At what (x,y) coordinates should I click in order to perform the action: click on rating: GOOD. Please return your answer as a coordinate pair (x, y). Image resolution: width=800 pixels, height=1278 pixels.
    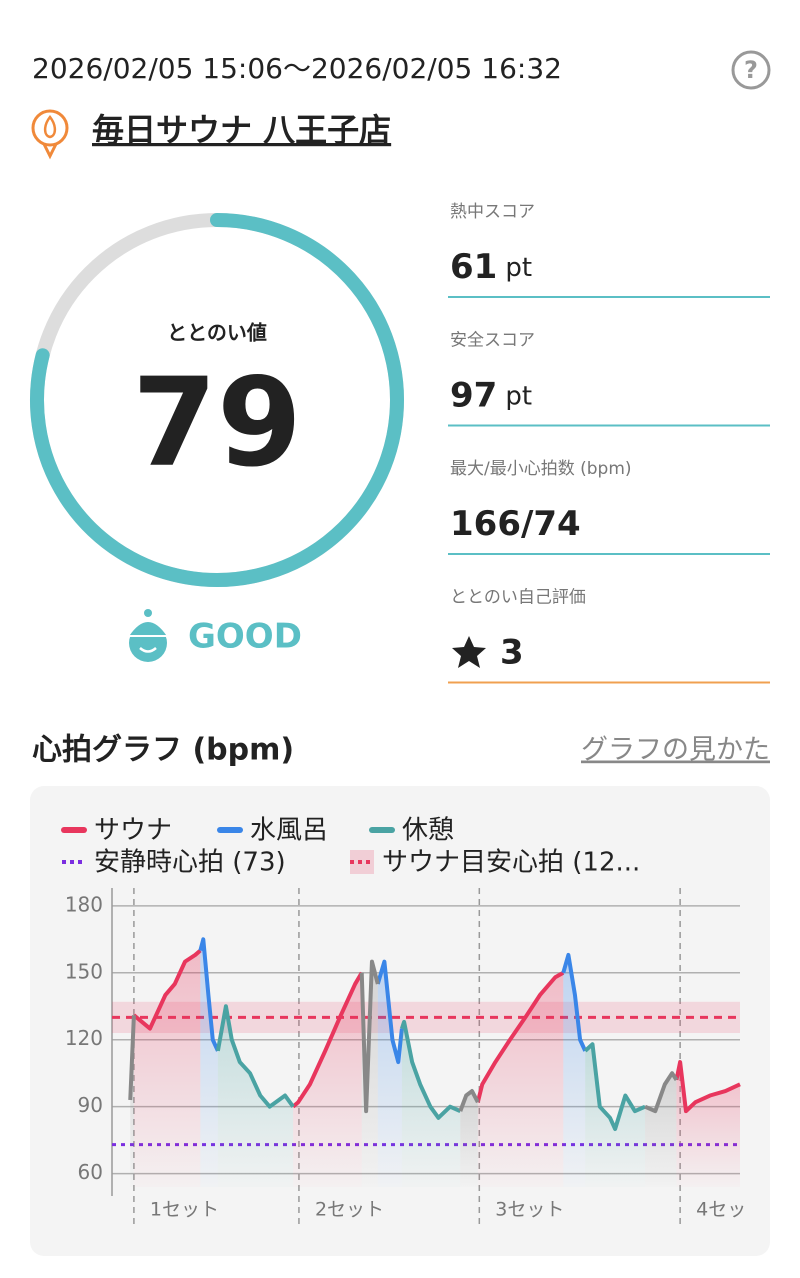
    Looking at the image, I should click on (245, 637).